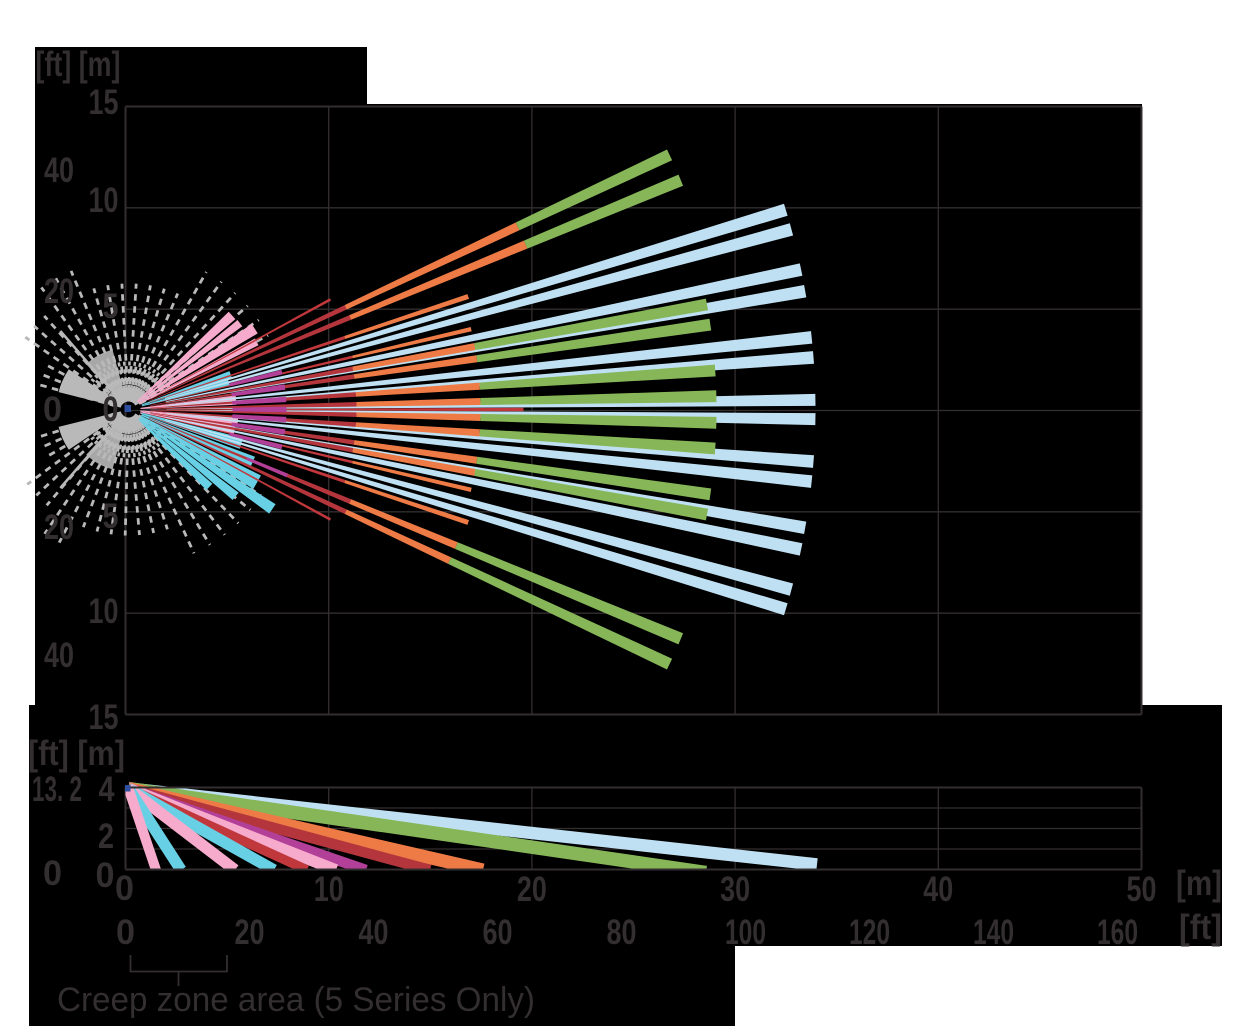  I want to click on svg-text:Creep zone area (5 Series Only: Creep zone area (5 Series Only), so click(296, 1000).